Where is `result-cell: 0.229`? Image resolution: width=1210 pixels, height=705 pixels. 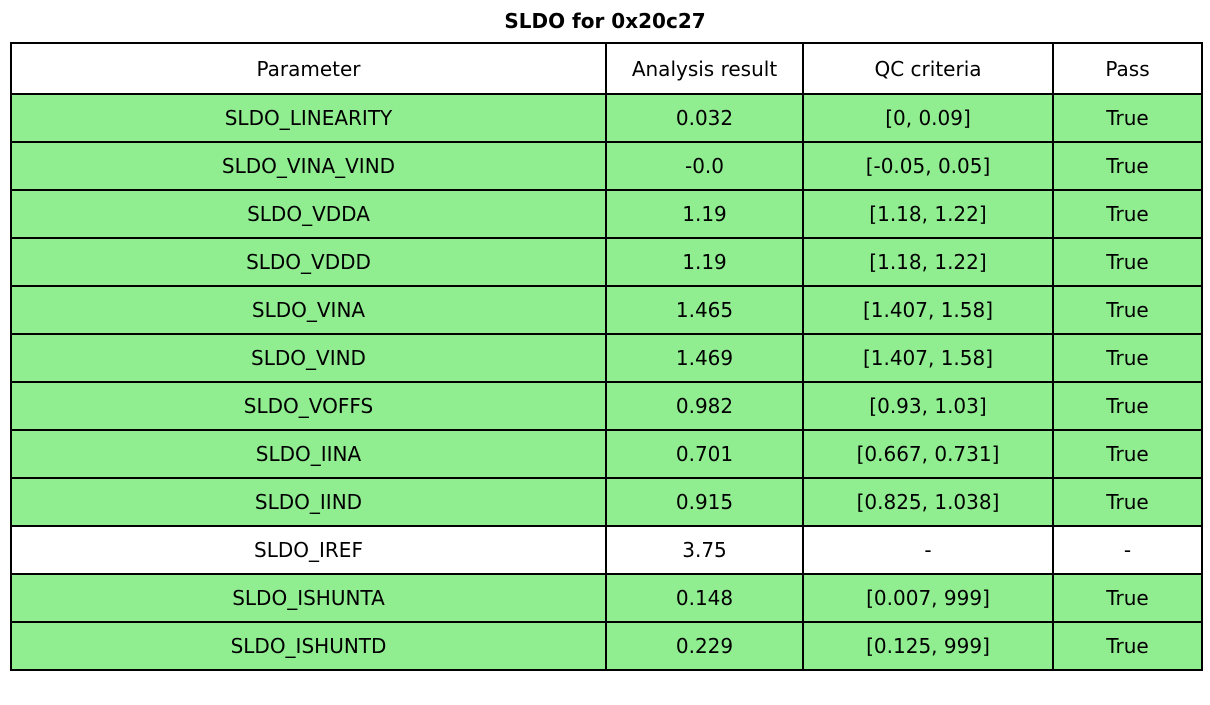 result-cell: 0.229 is located at coordinates (704, 646).